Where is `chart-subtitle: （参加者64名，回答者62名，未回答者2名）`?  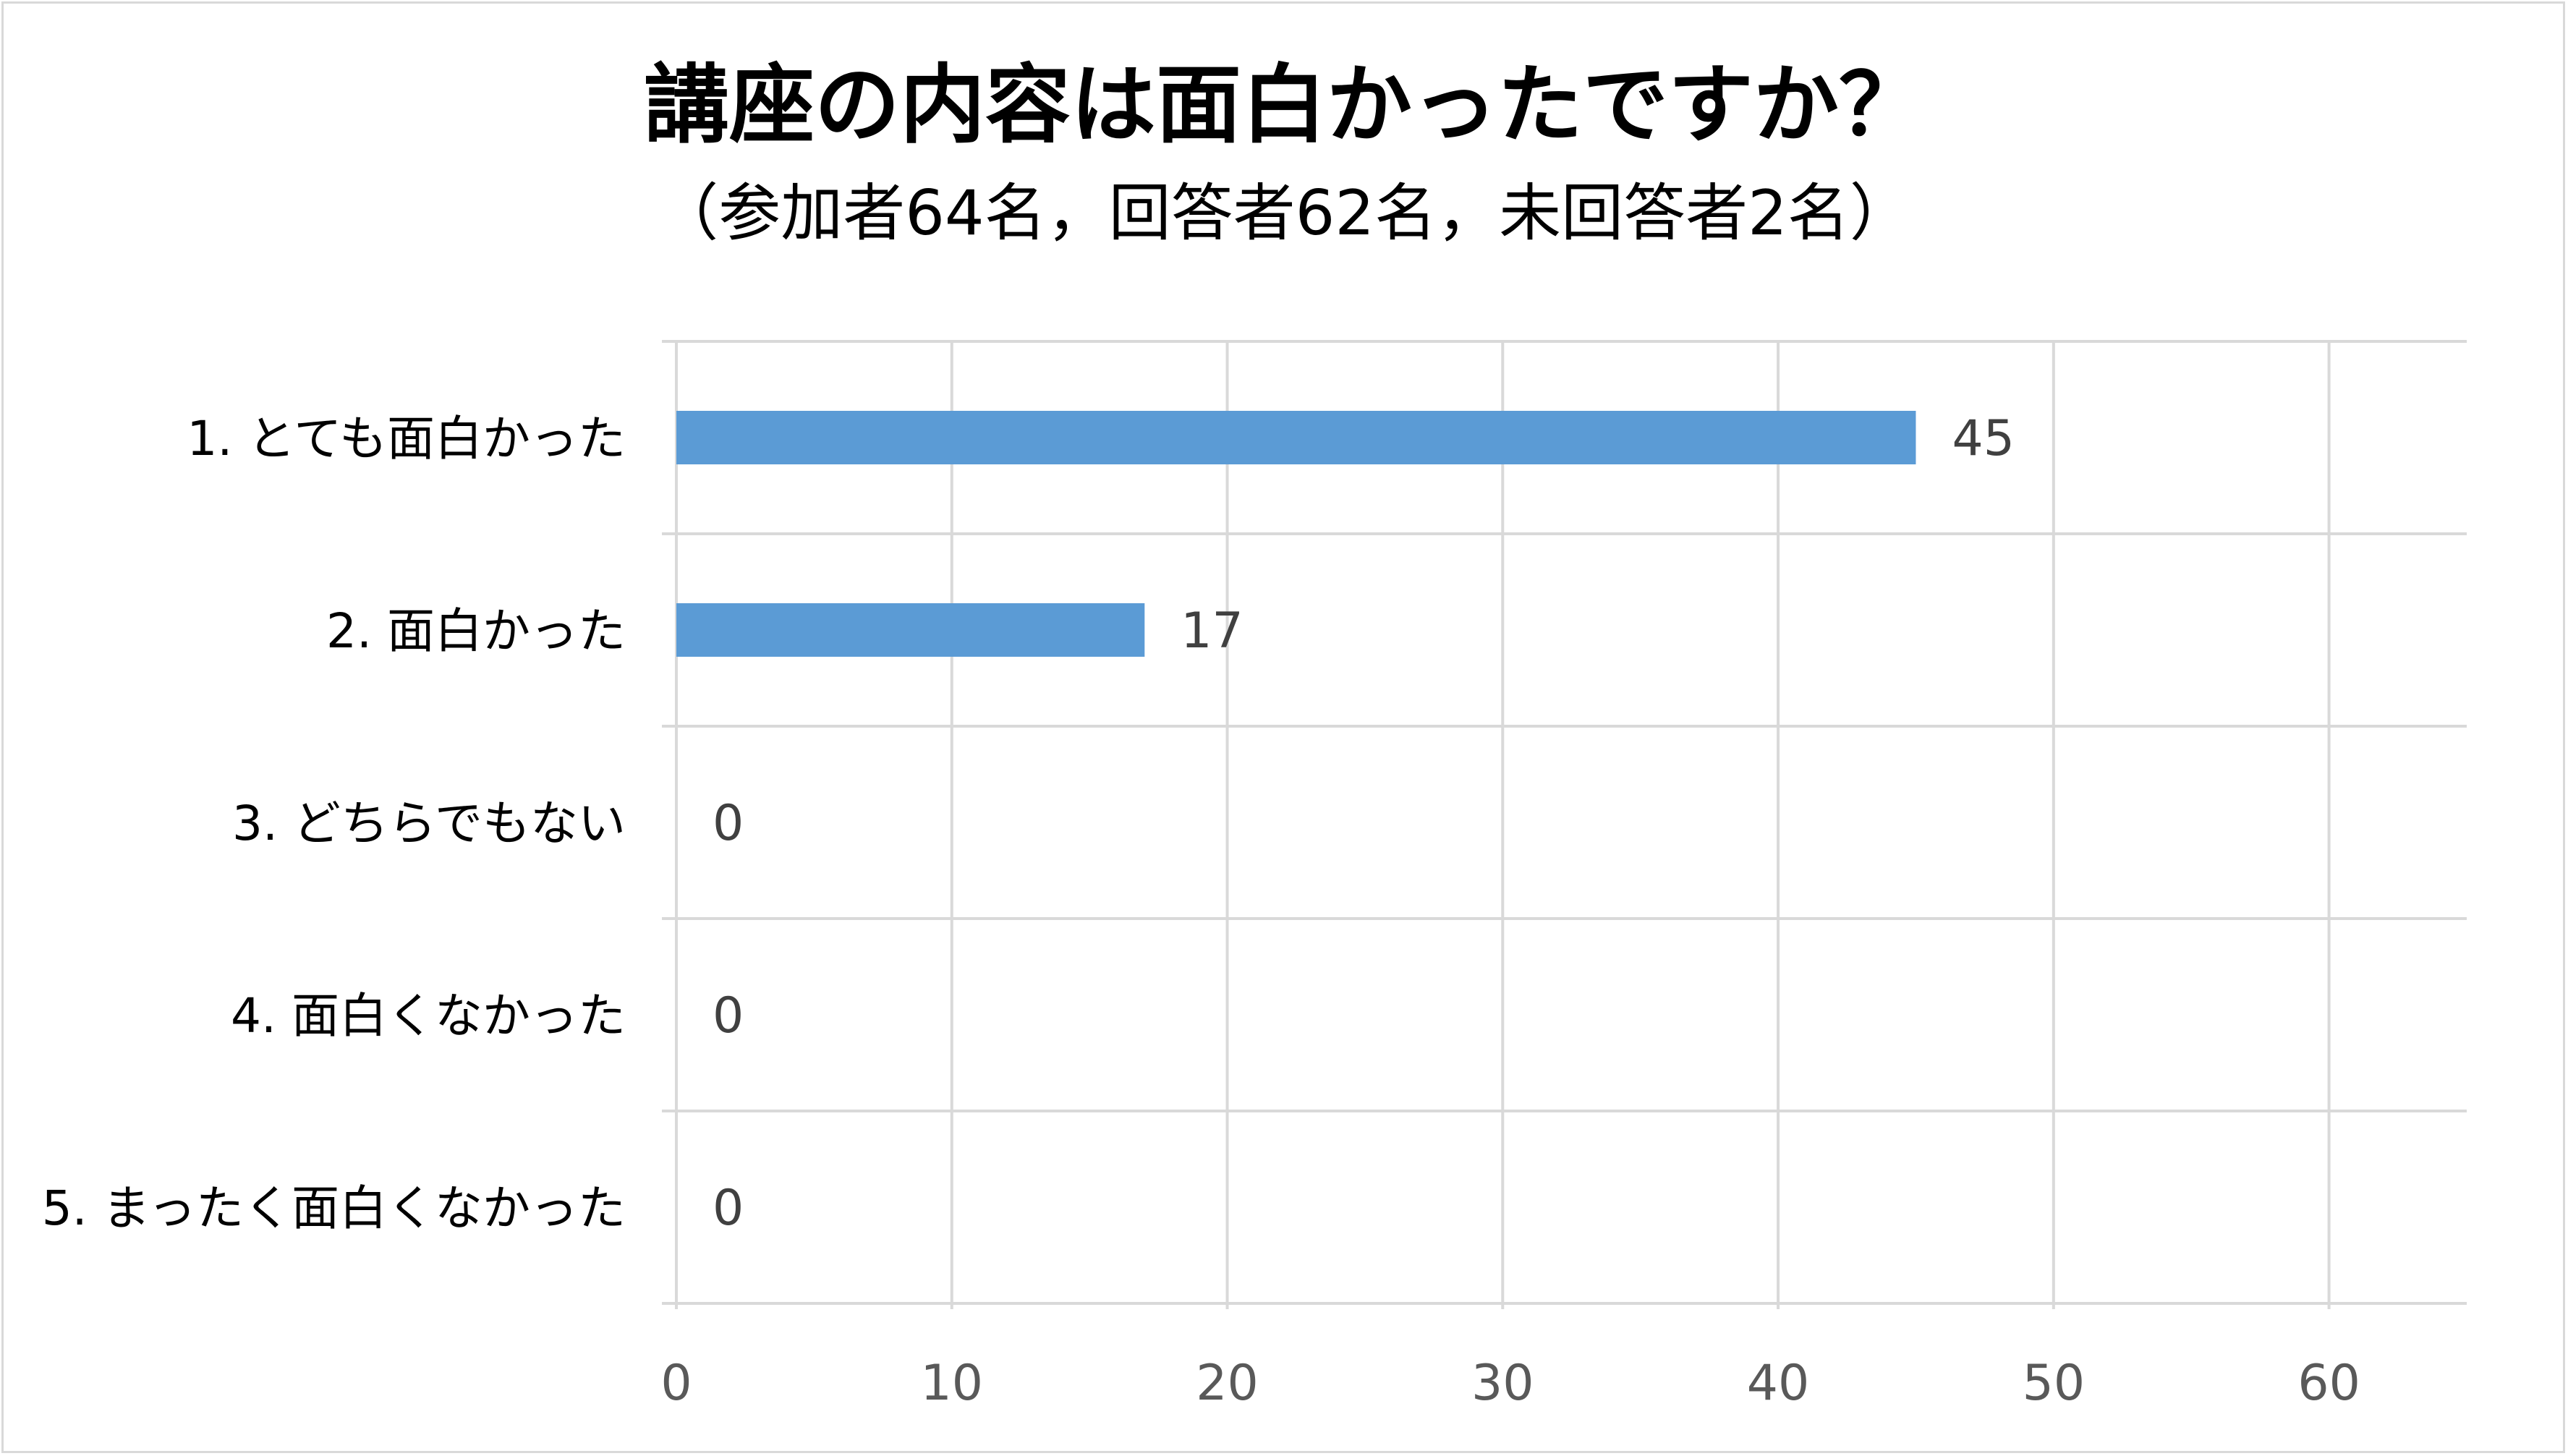
chart-subtitle: （参加者64名，回答者62名，未回答者2名） is located at coordinates (1284, 213).